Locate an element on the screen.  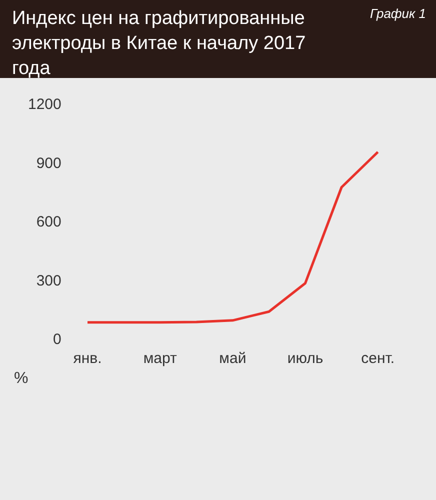
y-tick-label: 300 is located at coordinates (49, 281).